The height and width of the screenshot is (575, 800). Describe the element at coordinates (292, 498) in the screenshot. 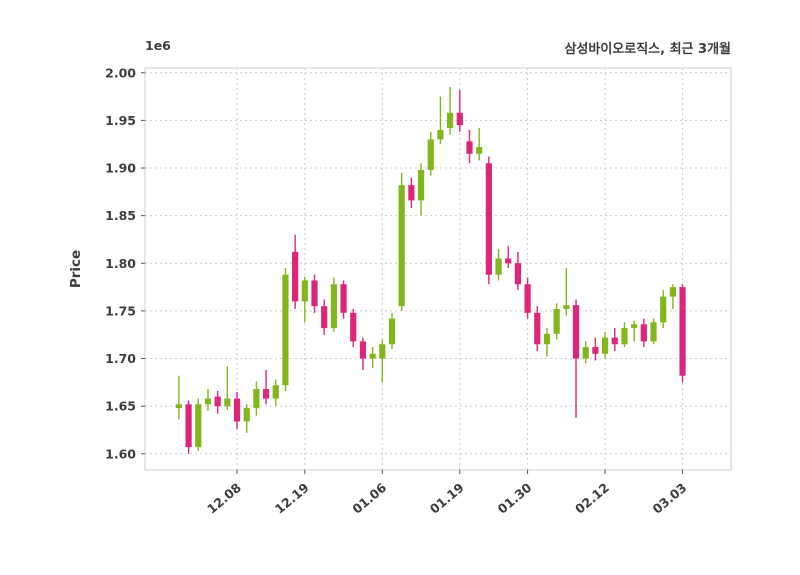

I see `x-tick-label: 12.19` at that location.